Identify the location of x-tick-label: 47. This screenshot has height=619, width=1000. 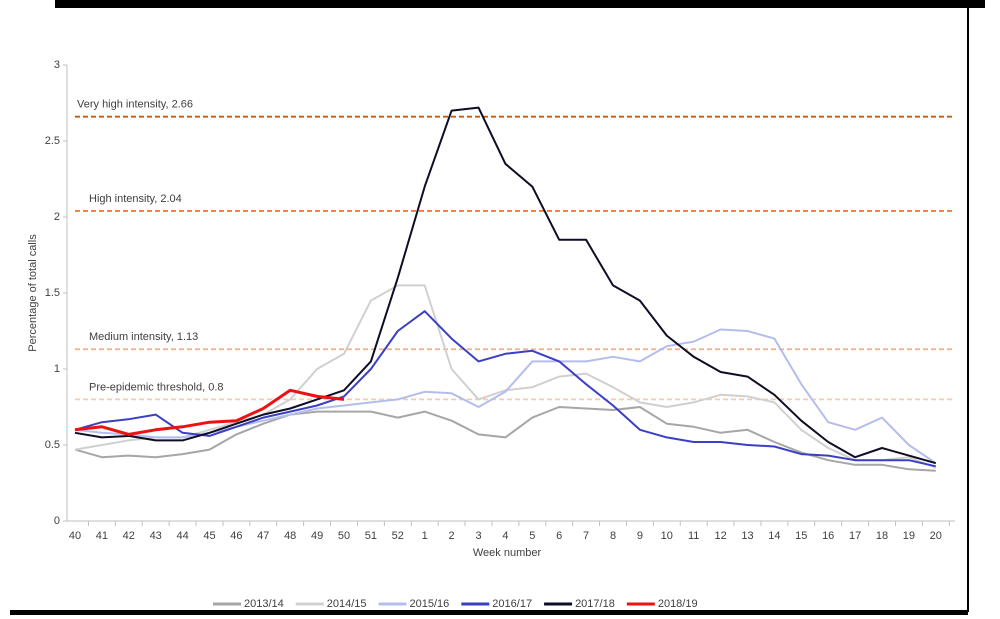
(263, 536).